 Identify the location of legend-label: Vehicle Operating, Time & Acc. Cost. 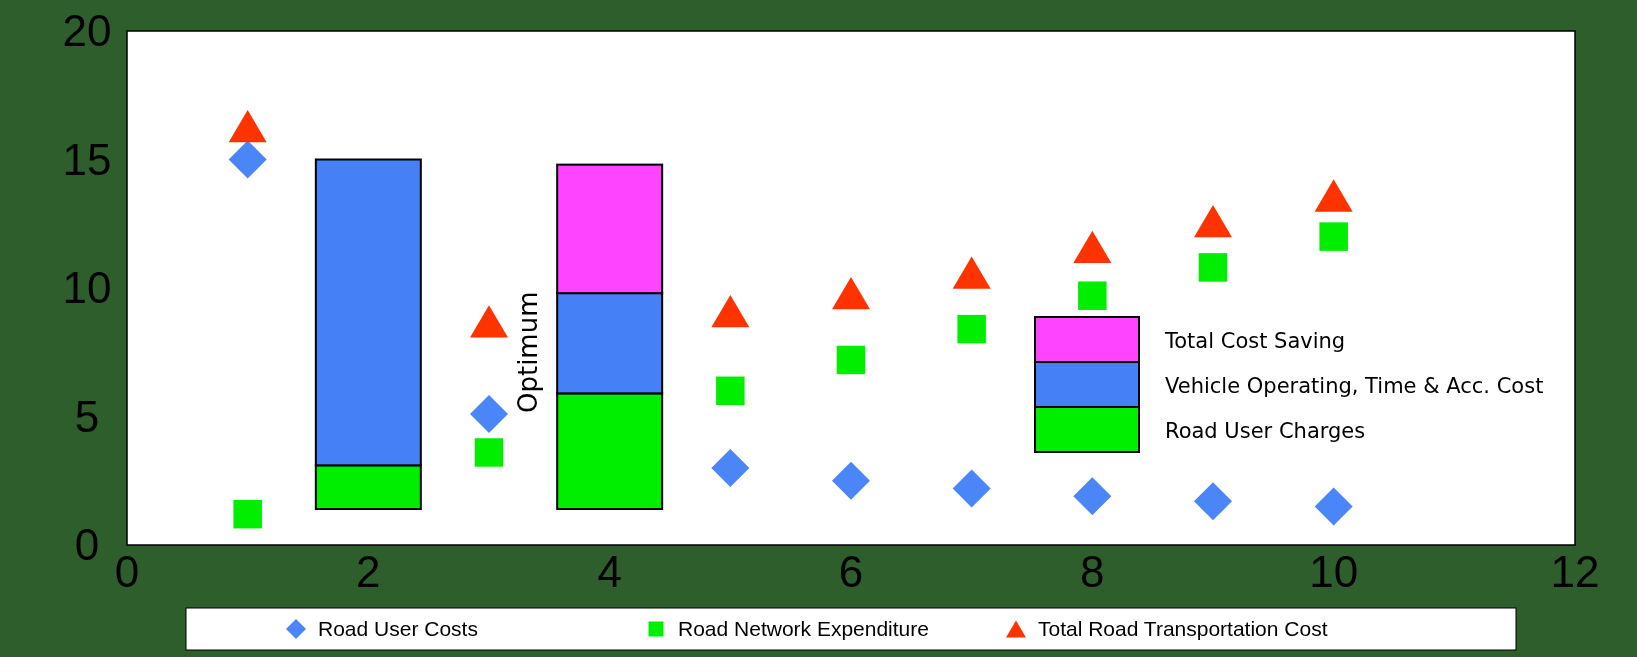
(1354, 385).